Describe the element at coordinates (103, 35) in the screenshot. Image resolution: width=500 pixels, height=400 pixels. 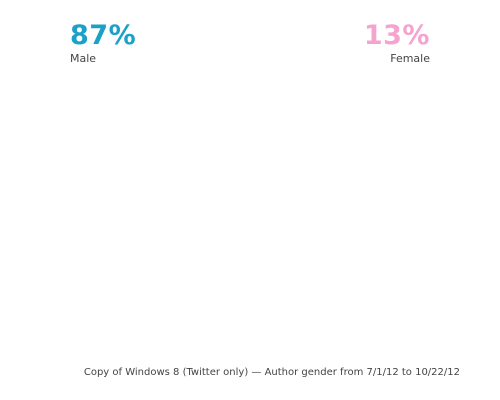
I see `male-percentage: 87%` at that location.